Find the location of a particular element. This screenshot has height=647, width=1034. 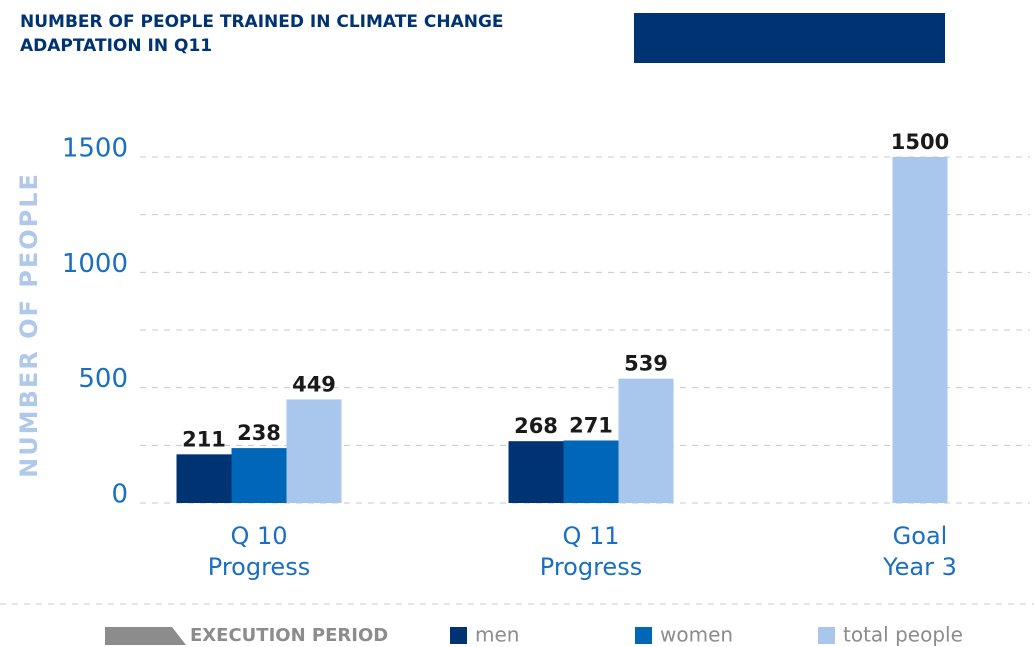

legend-label: women is located at coordinates (696, 635).